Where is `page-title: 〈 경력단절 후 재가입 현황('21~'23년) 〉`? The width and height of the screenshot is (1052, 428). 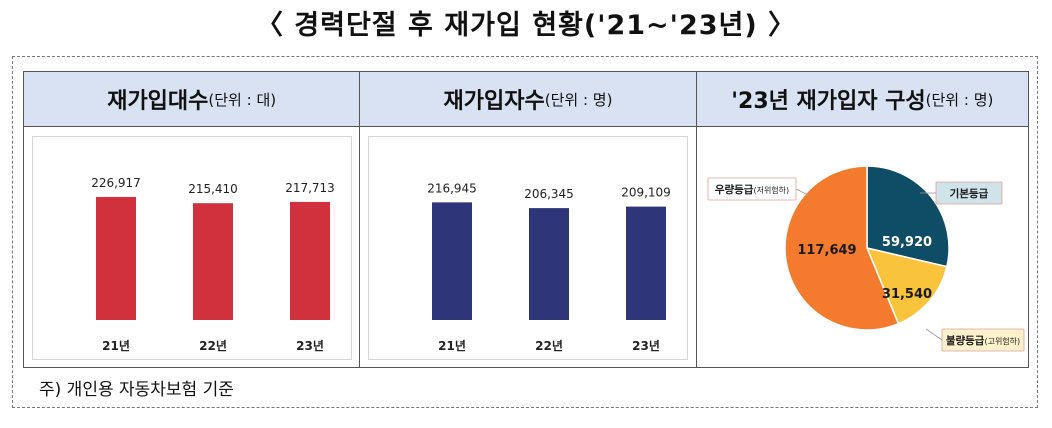
page-title: 〈 경력단절 후 재가입 현황('21~'23년) 〉 is located at coordinates (526, 25).